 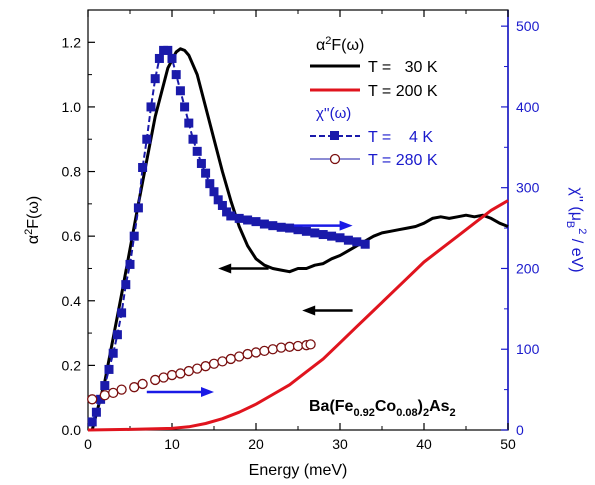 I want to click on legend-marker-4k, so click(x=334, y=135).